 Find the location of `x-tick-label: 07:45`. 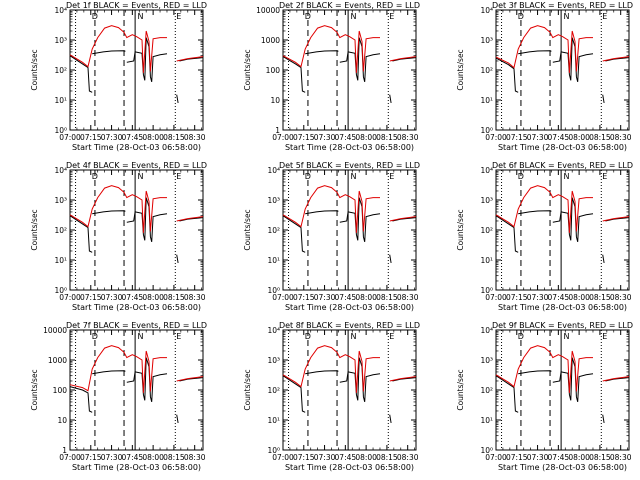

x-tick-label: 07:45 is located at coordinates (559, 457).